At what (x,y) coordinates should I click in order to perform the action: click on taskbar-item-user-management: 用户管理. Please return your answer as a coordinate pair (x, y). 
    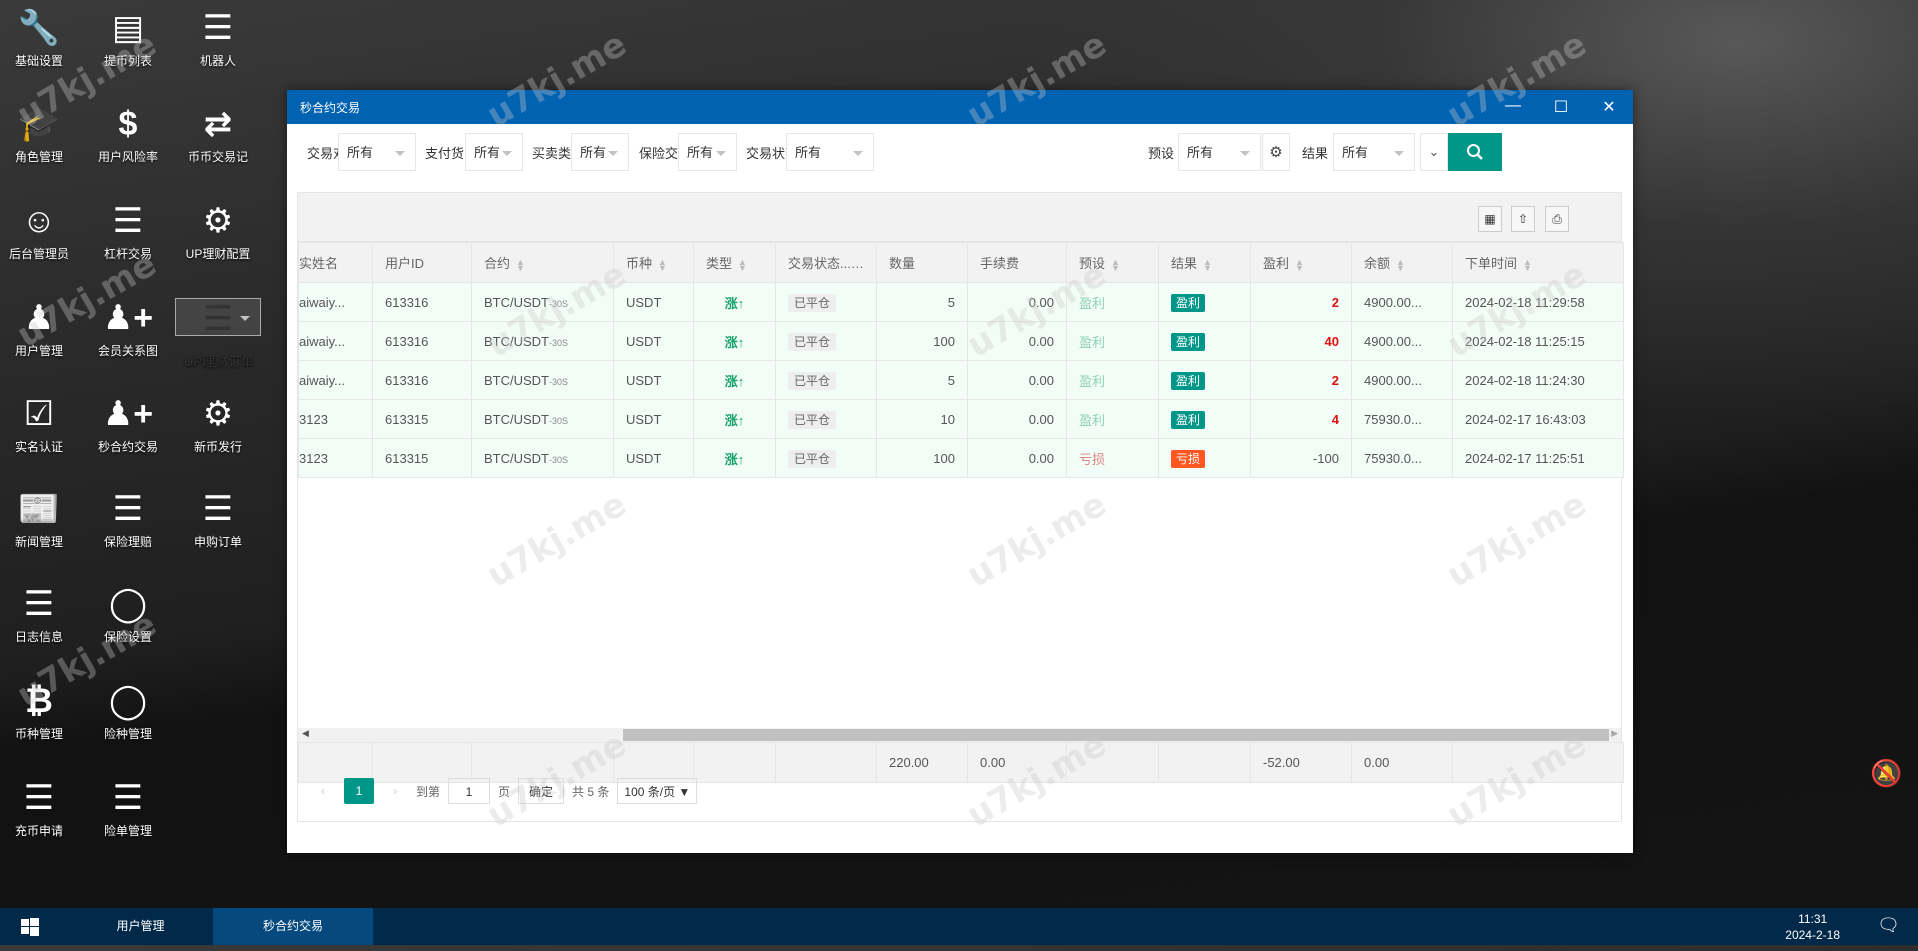
    Looking at the image, I should click on (140, 926).